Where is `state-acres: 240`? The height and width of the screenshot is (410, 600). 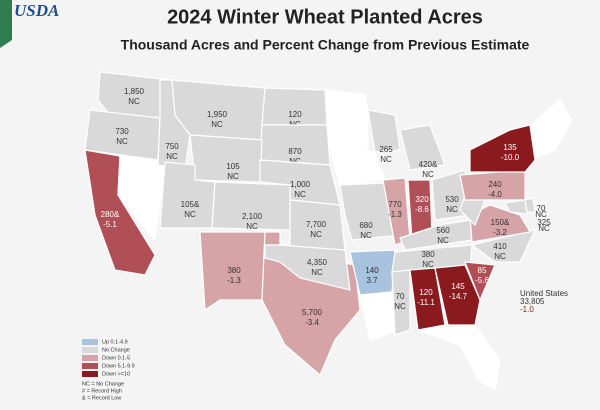 state-acres: 240 is located at coordinates (495, 184).